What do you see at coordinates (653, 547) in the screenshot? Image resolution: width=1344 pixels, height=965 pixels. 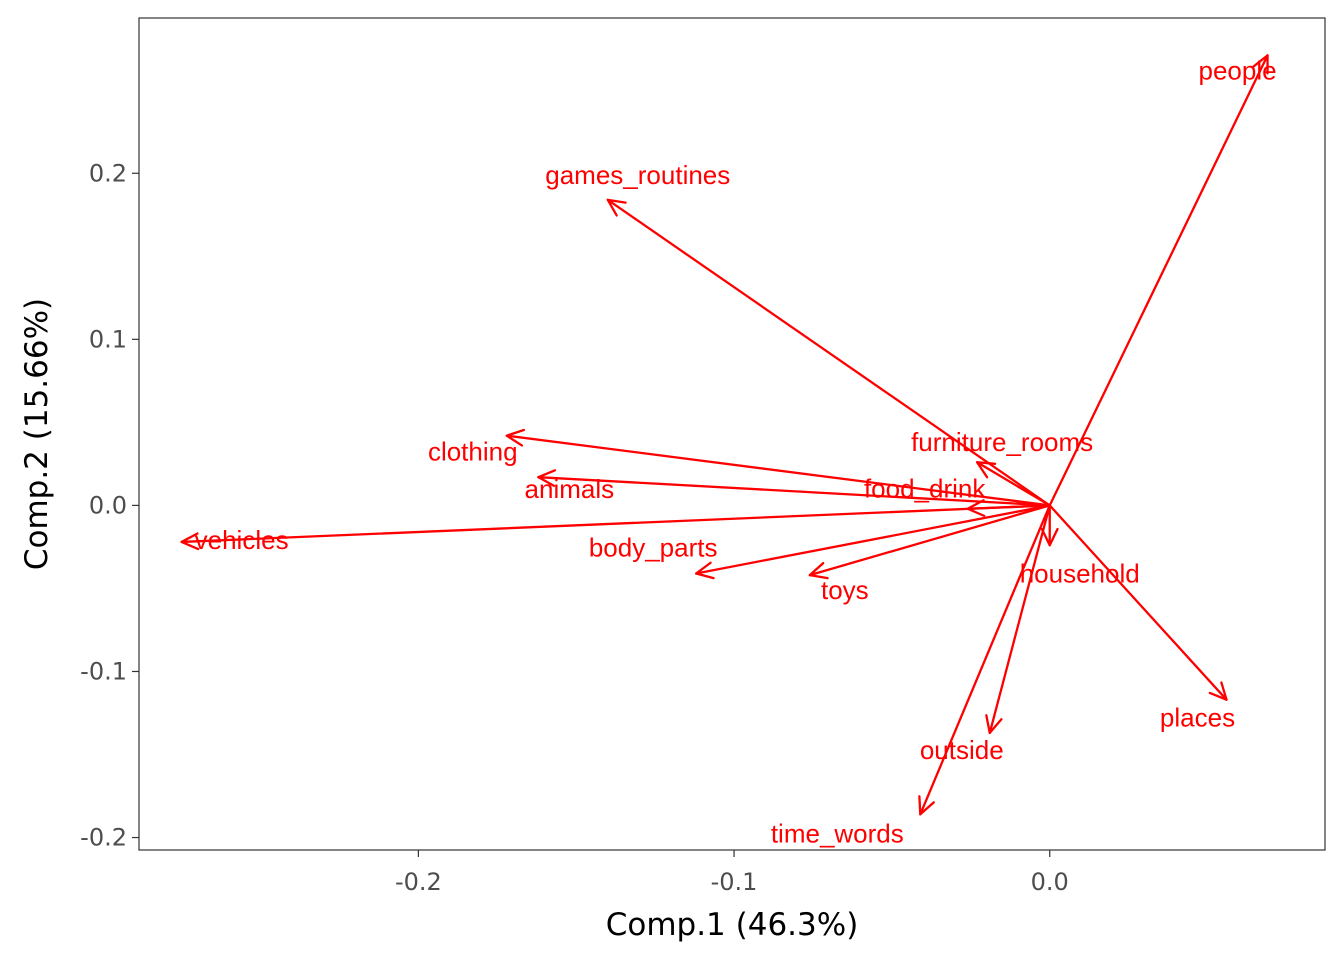 I see `label-body-parts: body_parts` at bounding box center [653, 547].